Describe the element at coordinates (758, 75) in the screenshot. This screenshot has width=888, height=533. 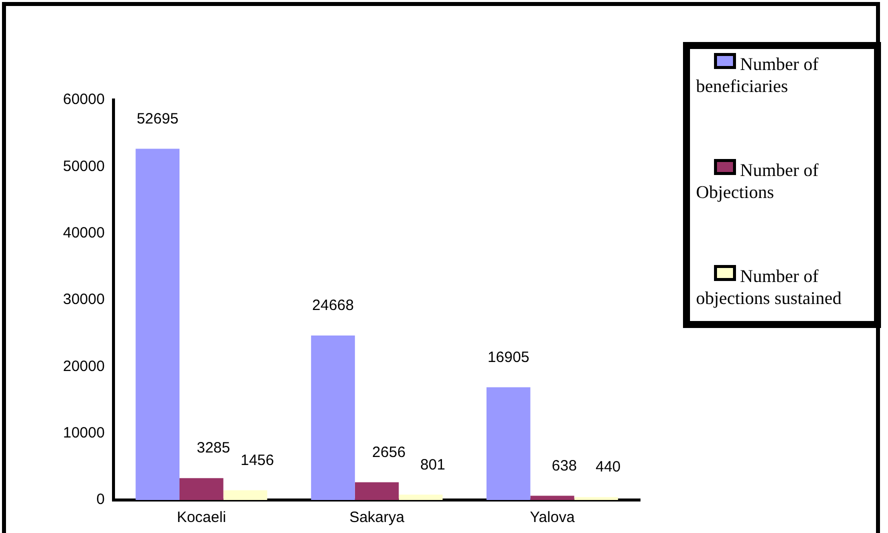
I see `legend-label: Number of beneficiaries` at that location.